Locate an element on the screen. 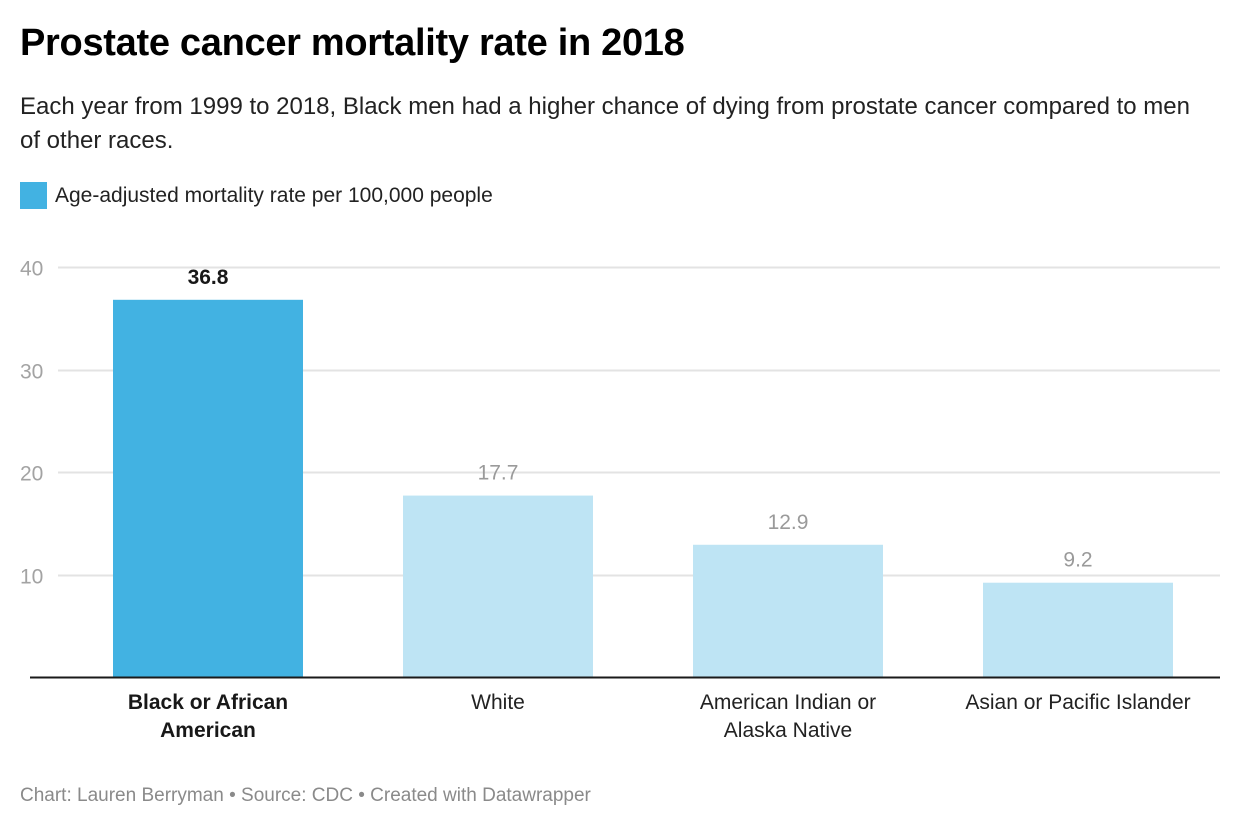 The image size is (1240, 830). value-label: 9.2 is located at coordinates (1077, 560).